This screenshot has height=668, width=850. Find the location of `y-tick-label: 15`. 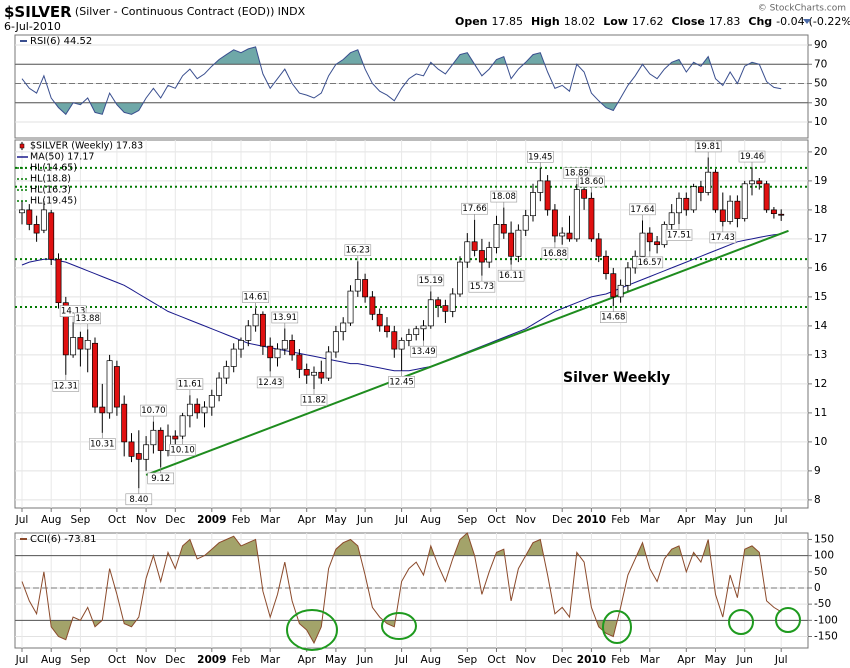

y-tick-label: 15 is located at coordinates (820, 297).